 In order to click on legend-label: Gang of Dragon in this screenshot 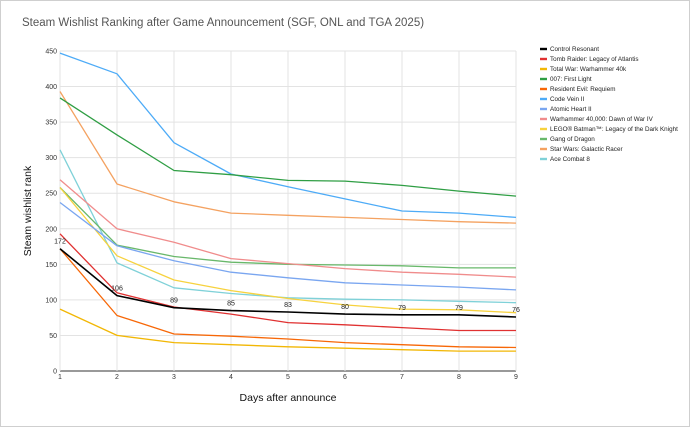, I will do `click(572, 139)`.